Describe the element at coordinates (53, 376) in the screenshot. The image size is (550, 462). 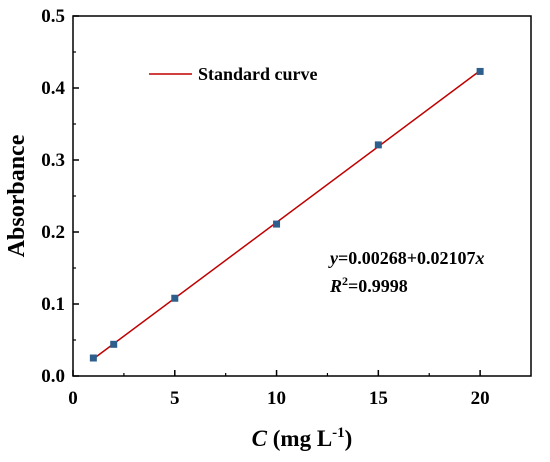
I see `y-tick-label: 0.0` at that location.